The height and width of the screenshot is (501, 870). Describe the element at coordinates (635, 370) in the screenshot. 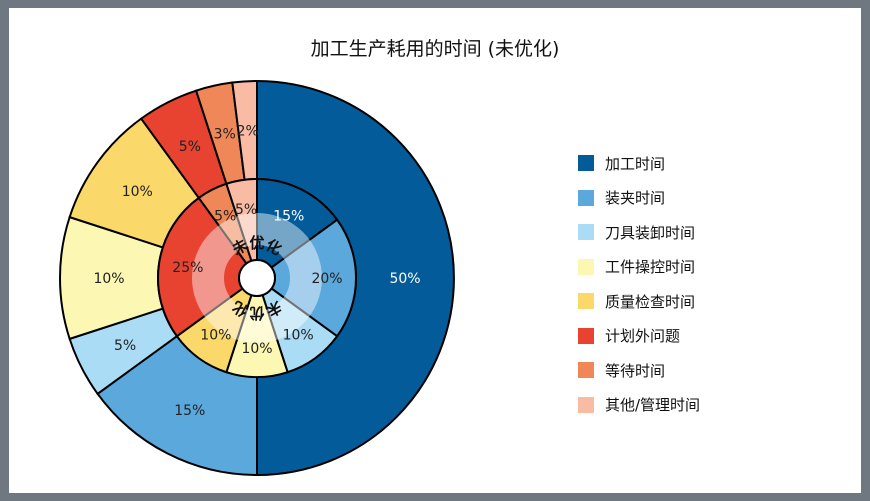

I see `legend-label: 等待时间` at that location.